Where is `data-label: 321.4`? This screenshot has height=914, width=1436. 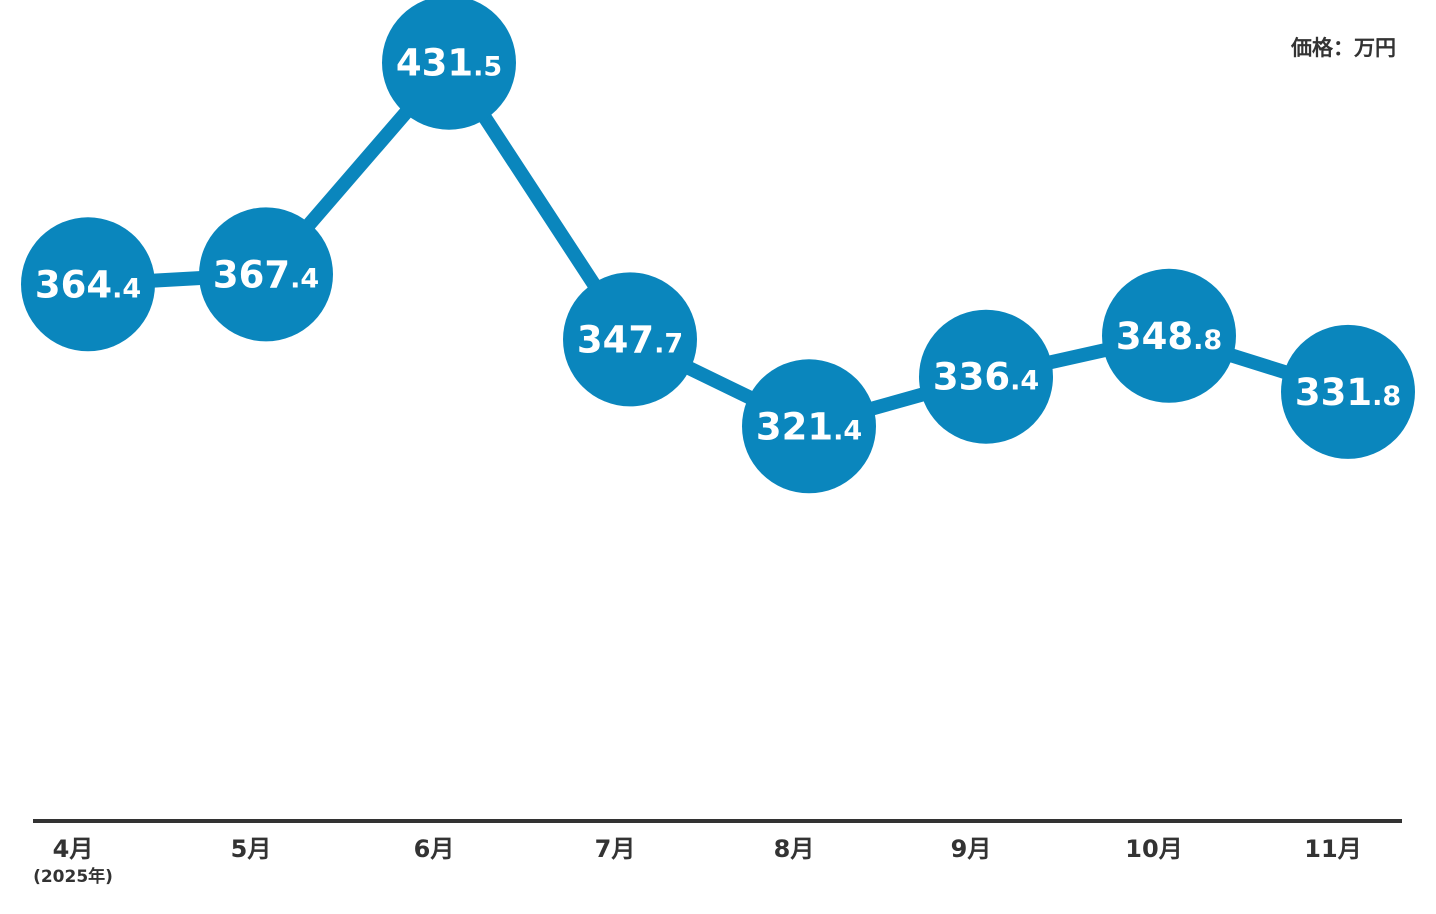
data-label: 321.4 is located at coordinates (809, 426).